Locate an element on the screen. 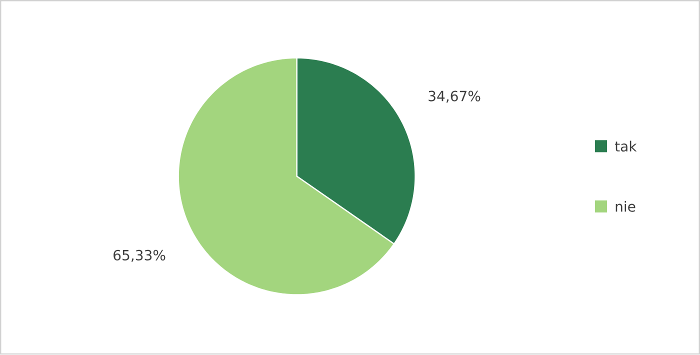 The image size is (700, 355). data-label: 34,67% is located at coordinates (454, 96).